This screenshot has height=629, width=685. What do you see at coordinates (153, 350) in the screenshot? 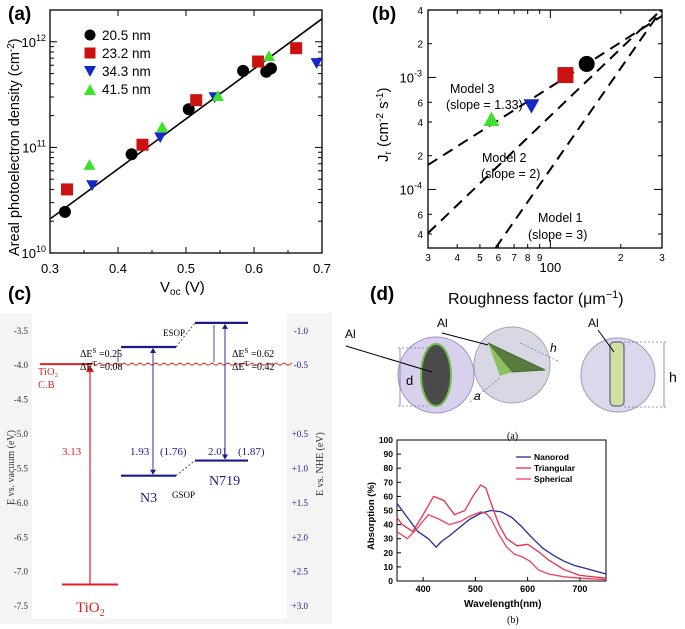
I see `n3-gap-arrowhead-top` at bounding box center [153, 350].